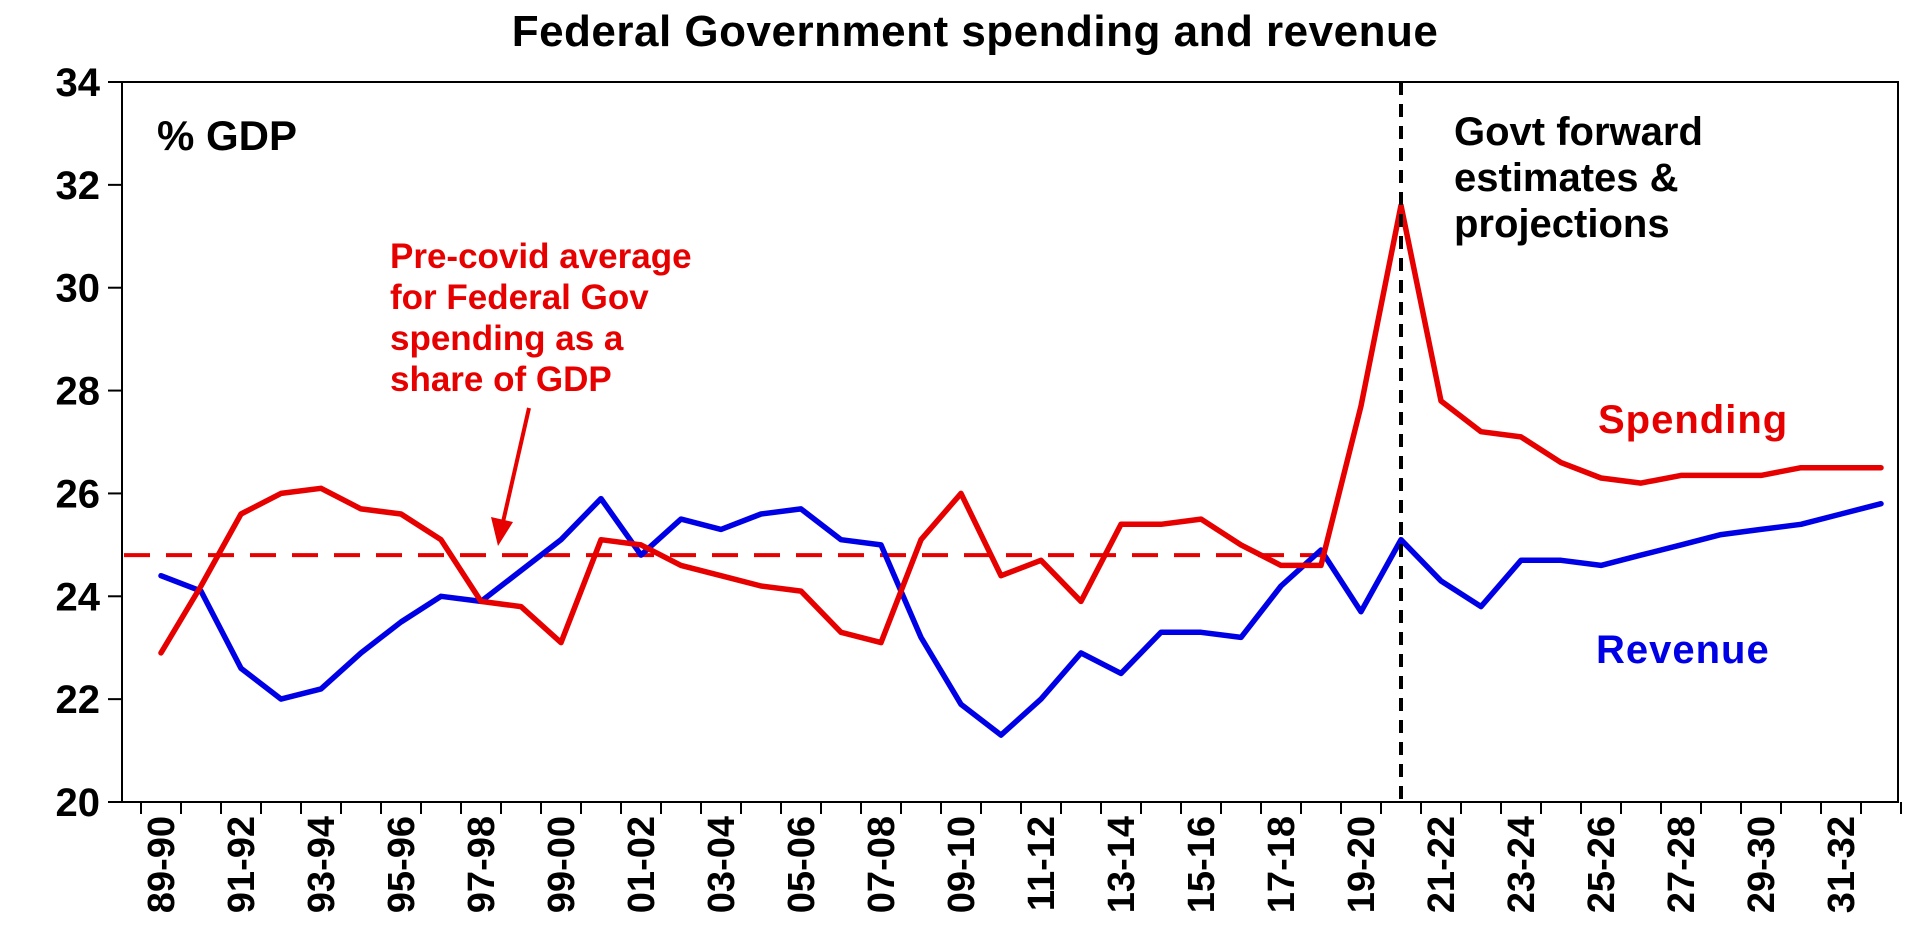  I want to click on x-tick-label: 91-92, so click(242, 864).